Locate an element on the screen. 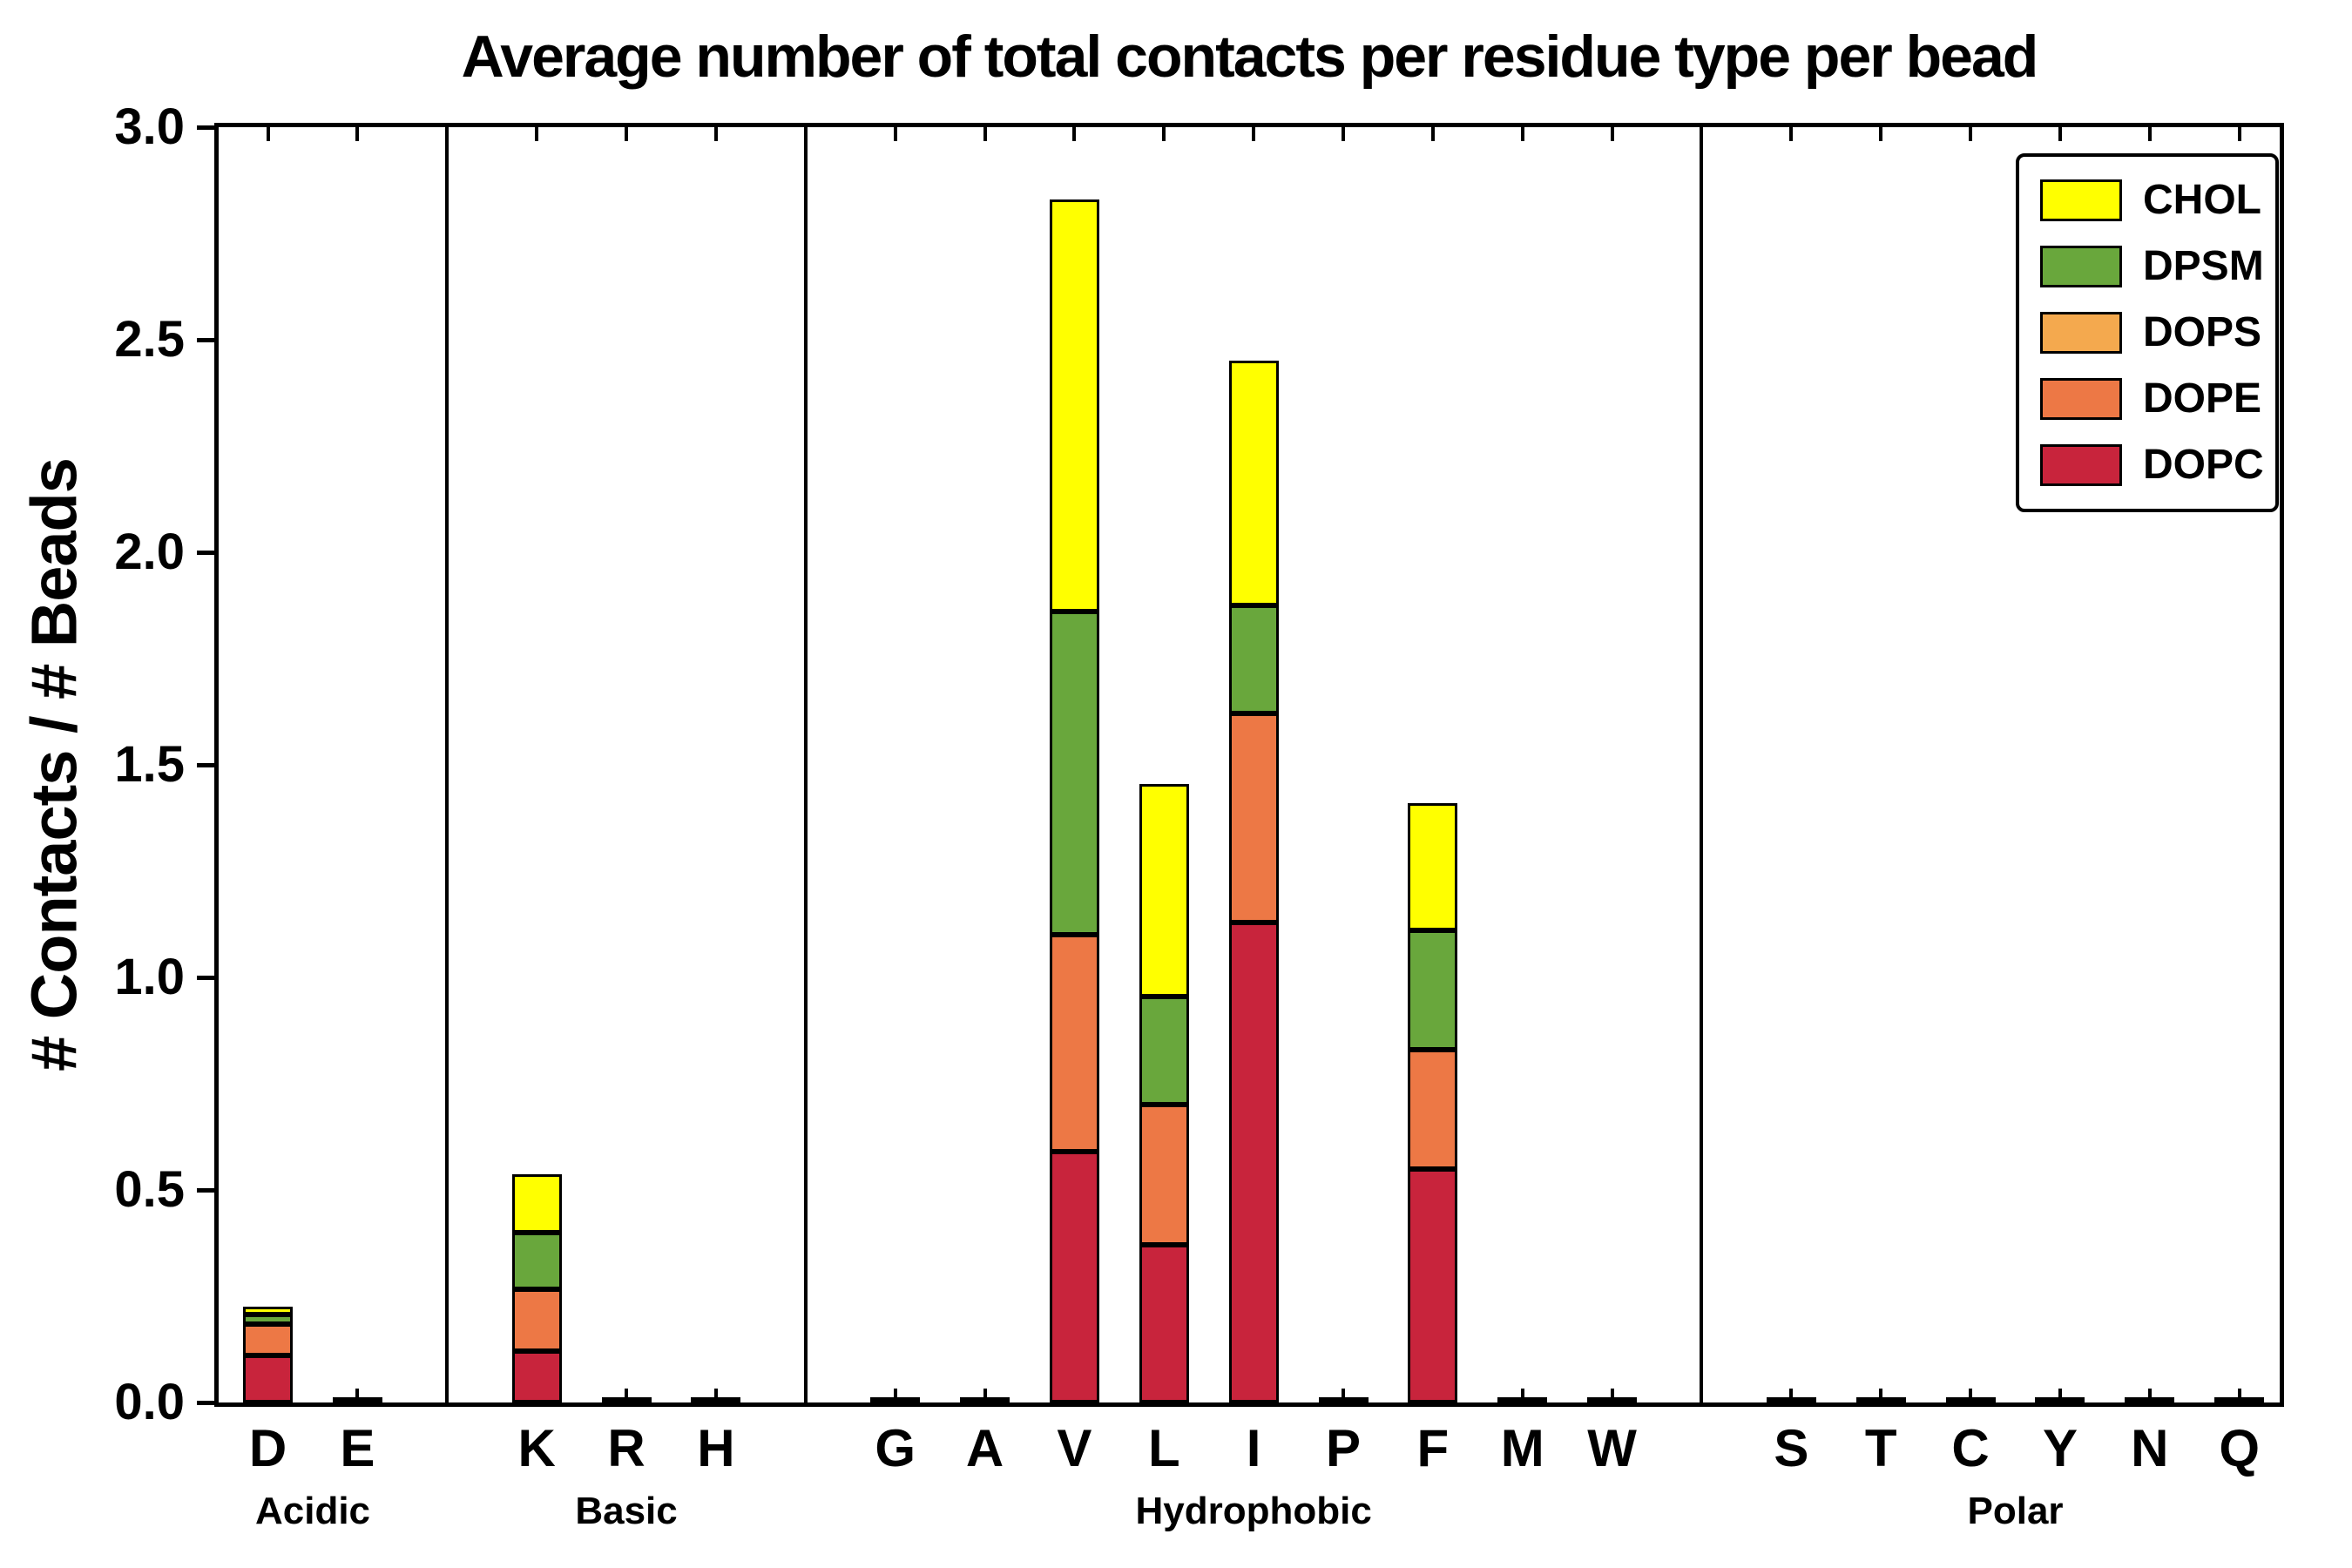  x-tick-label-K: K is located at coordinates (536, 1448).